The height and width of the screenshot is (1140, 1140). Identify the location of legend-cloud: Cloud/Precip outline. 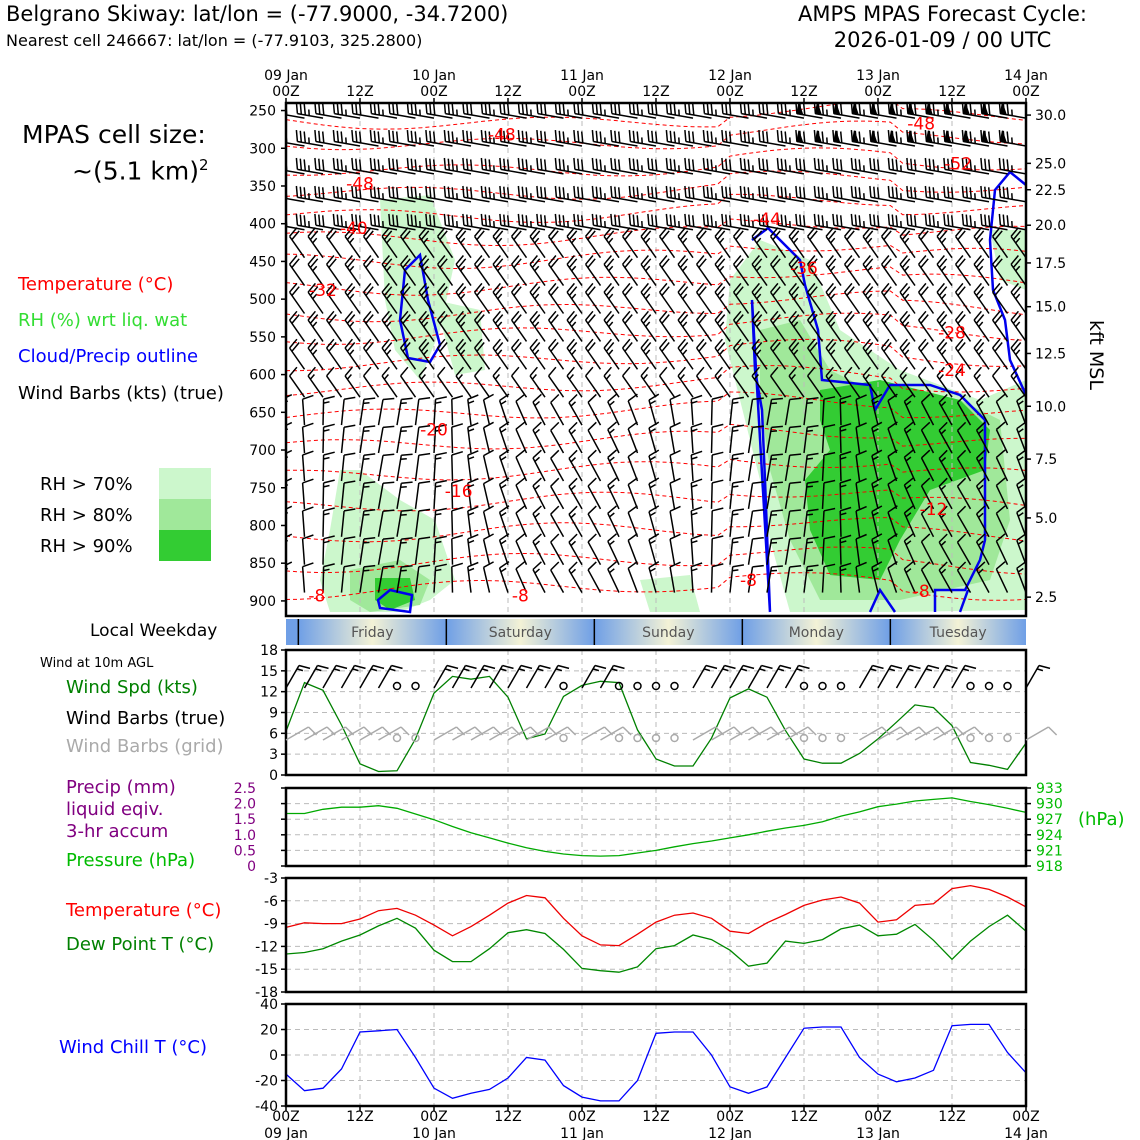
(108, 356).